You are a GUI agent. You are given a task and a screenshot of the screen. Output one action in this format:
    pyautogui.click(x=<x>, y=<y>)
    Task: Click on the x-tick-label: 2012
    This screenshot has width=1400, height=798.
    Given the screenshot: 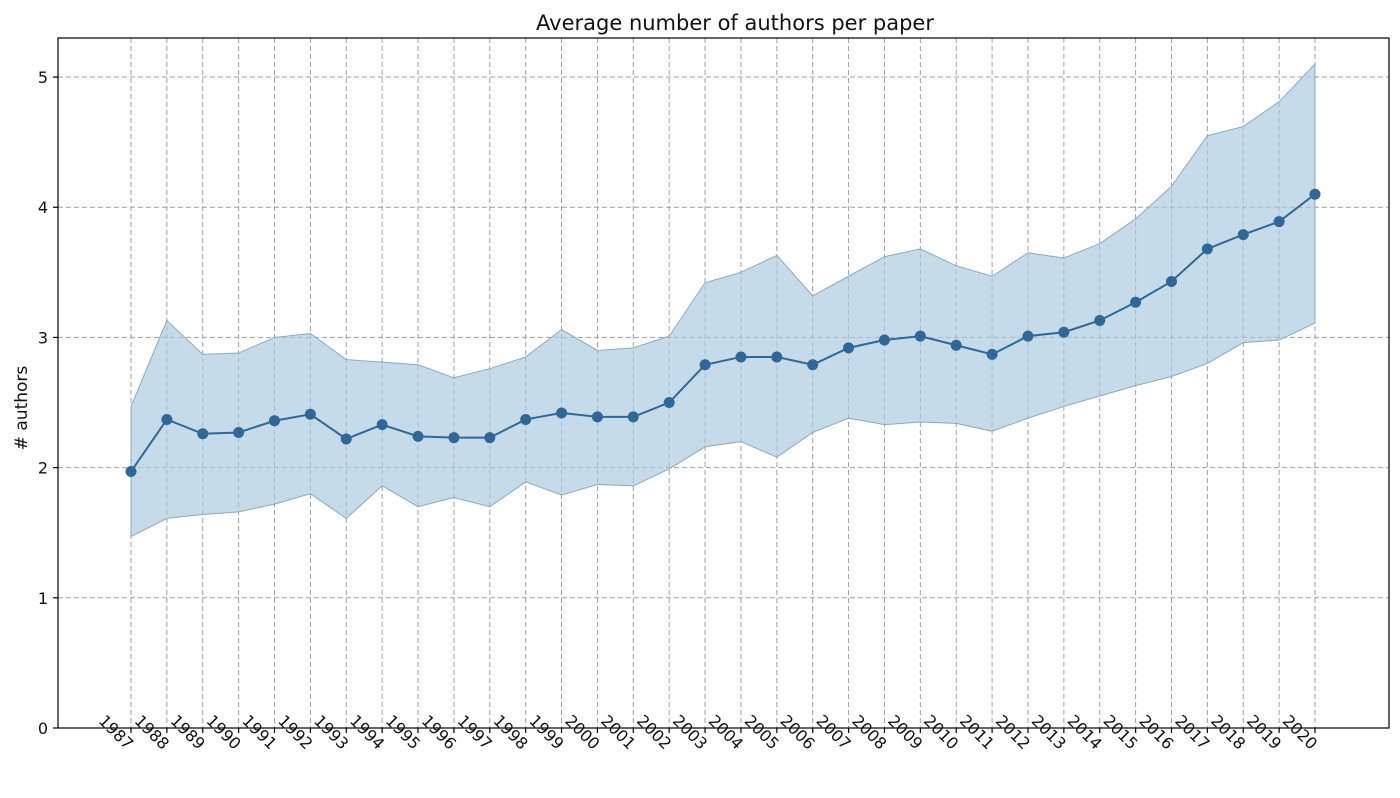 What is the action you would take?
    pyautogui.click(x=1013, y=732)
    